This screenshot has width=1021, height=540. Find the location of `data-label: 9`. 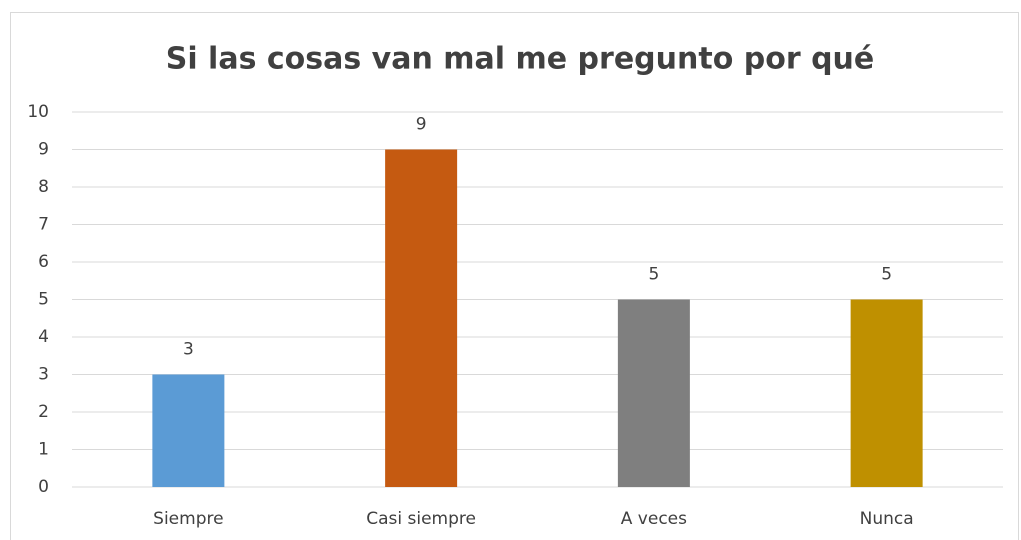

data-label: 9 is located at coordinates (421, 125).